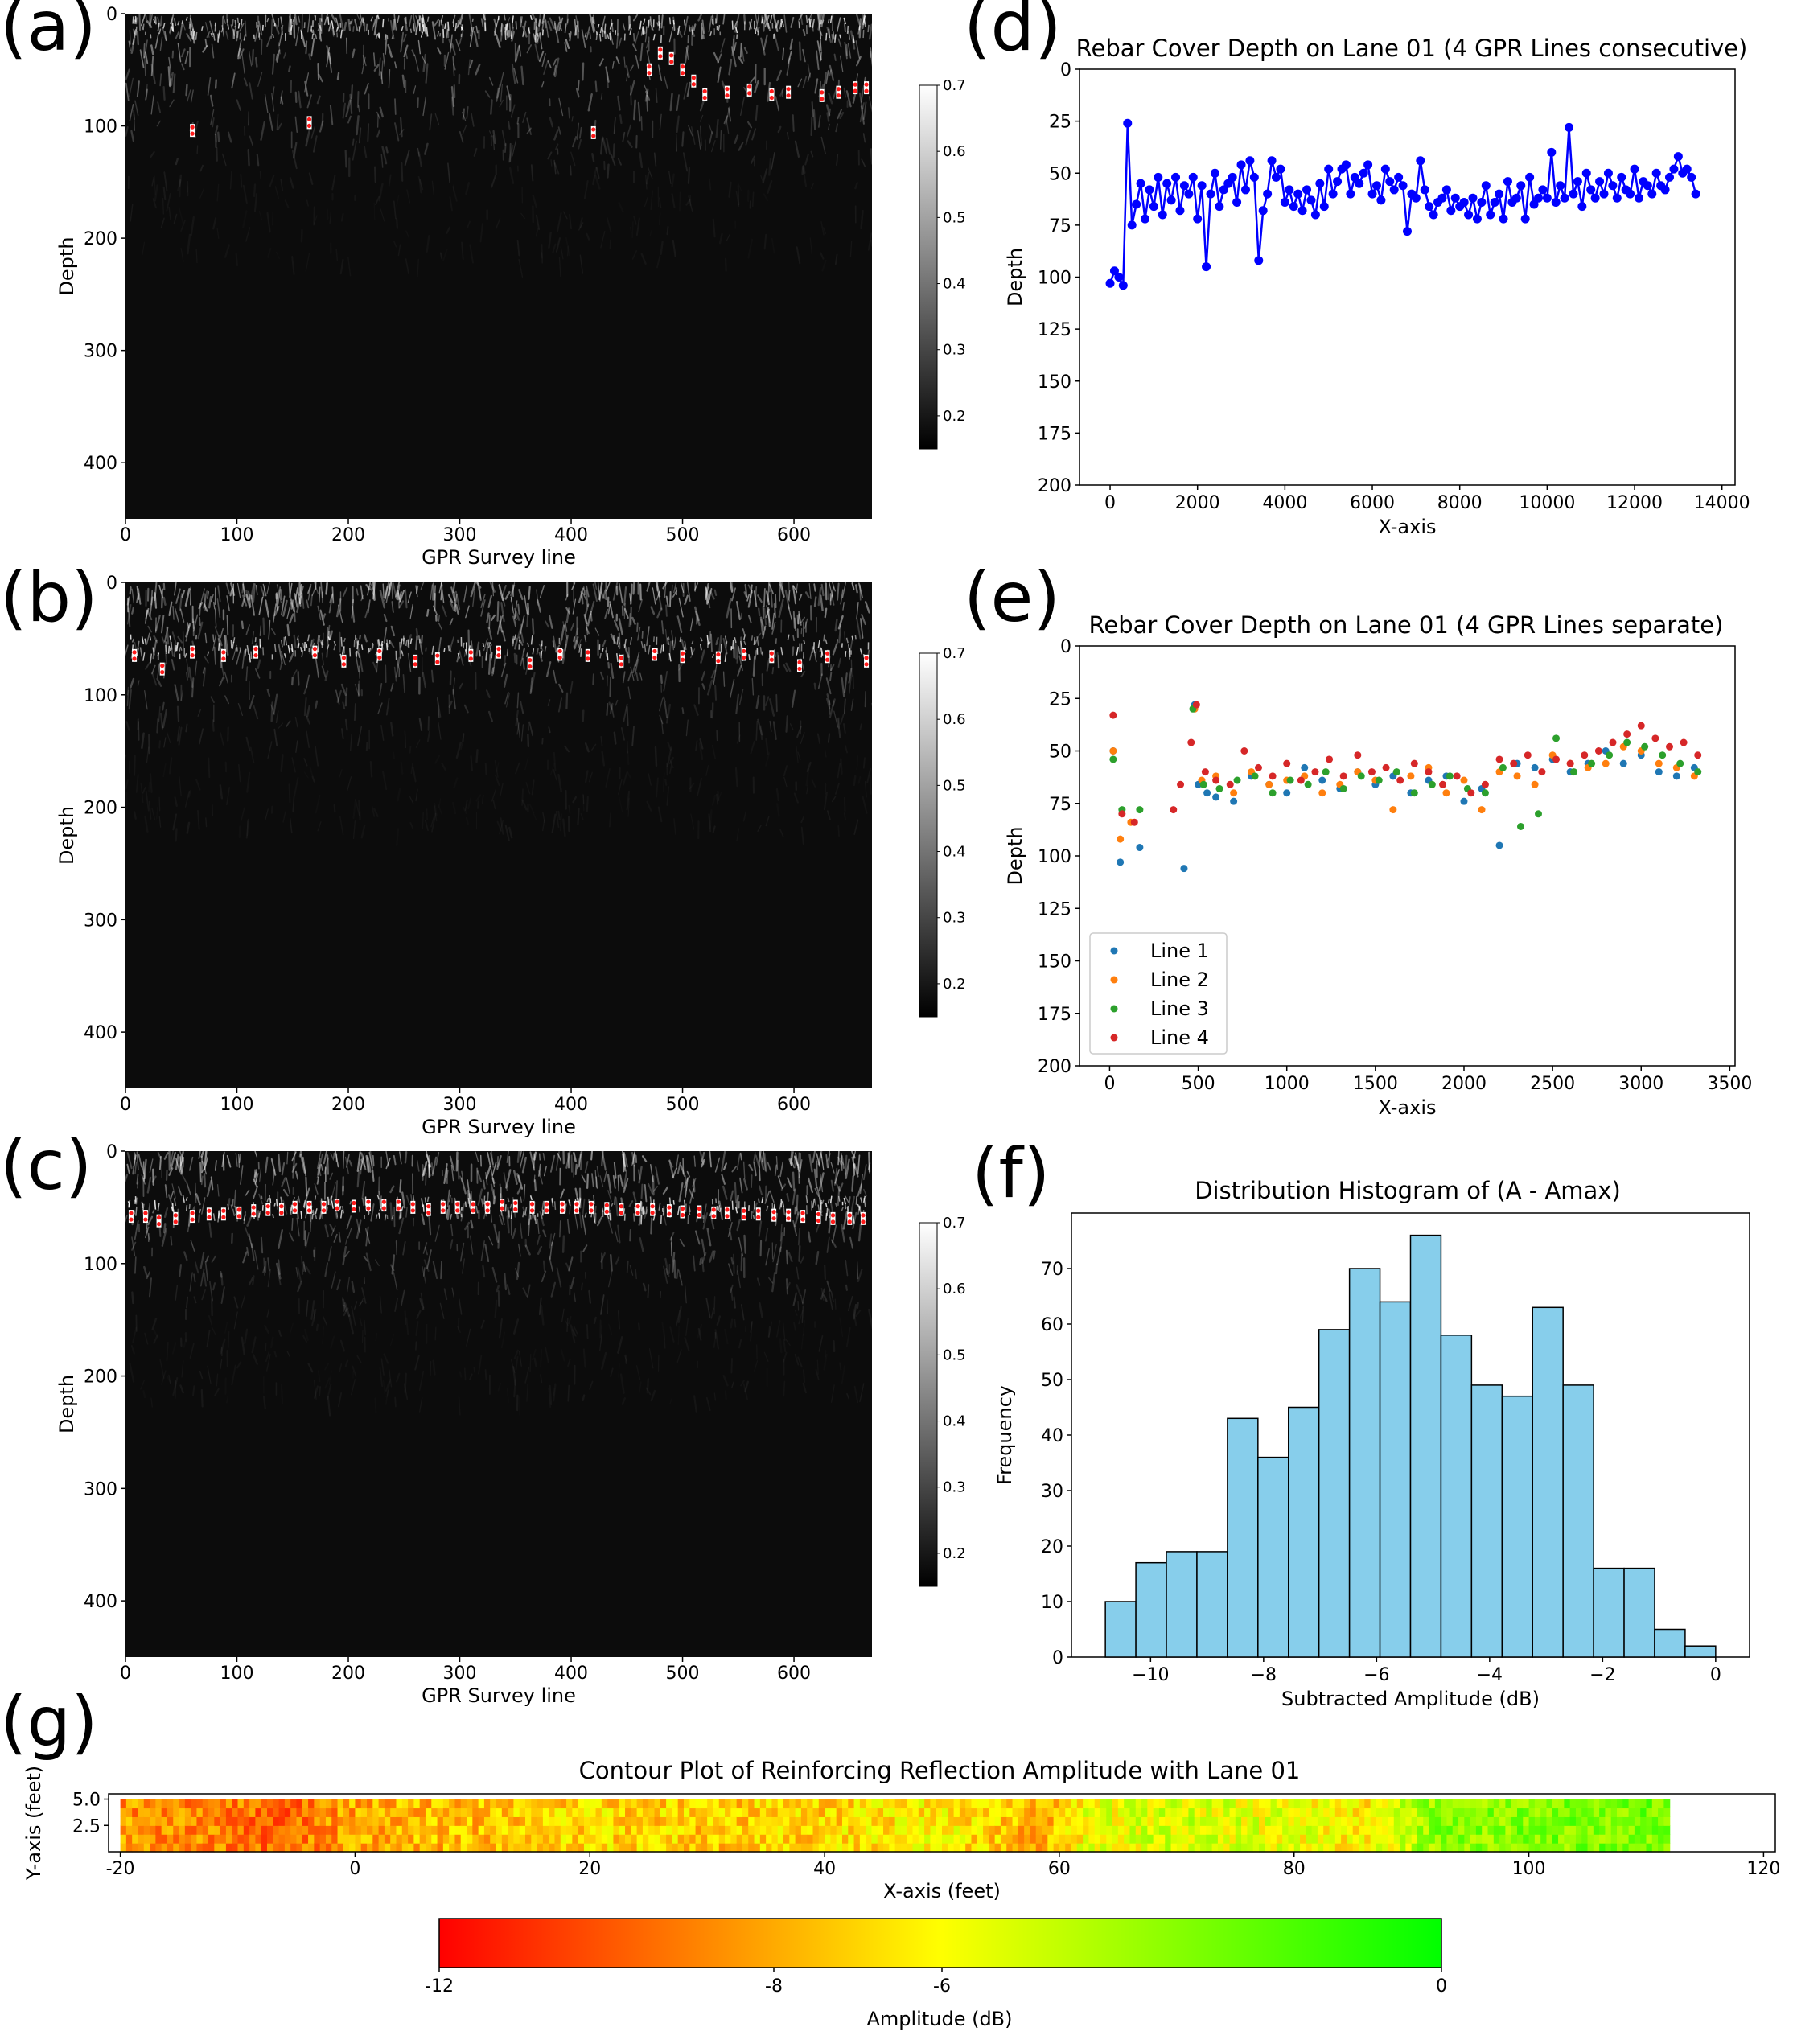 The width and height of the screenshot is (1793, 2044). I want to click on line3-point, so click(1574, 772).